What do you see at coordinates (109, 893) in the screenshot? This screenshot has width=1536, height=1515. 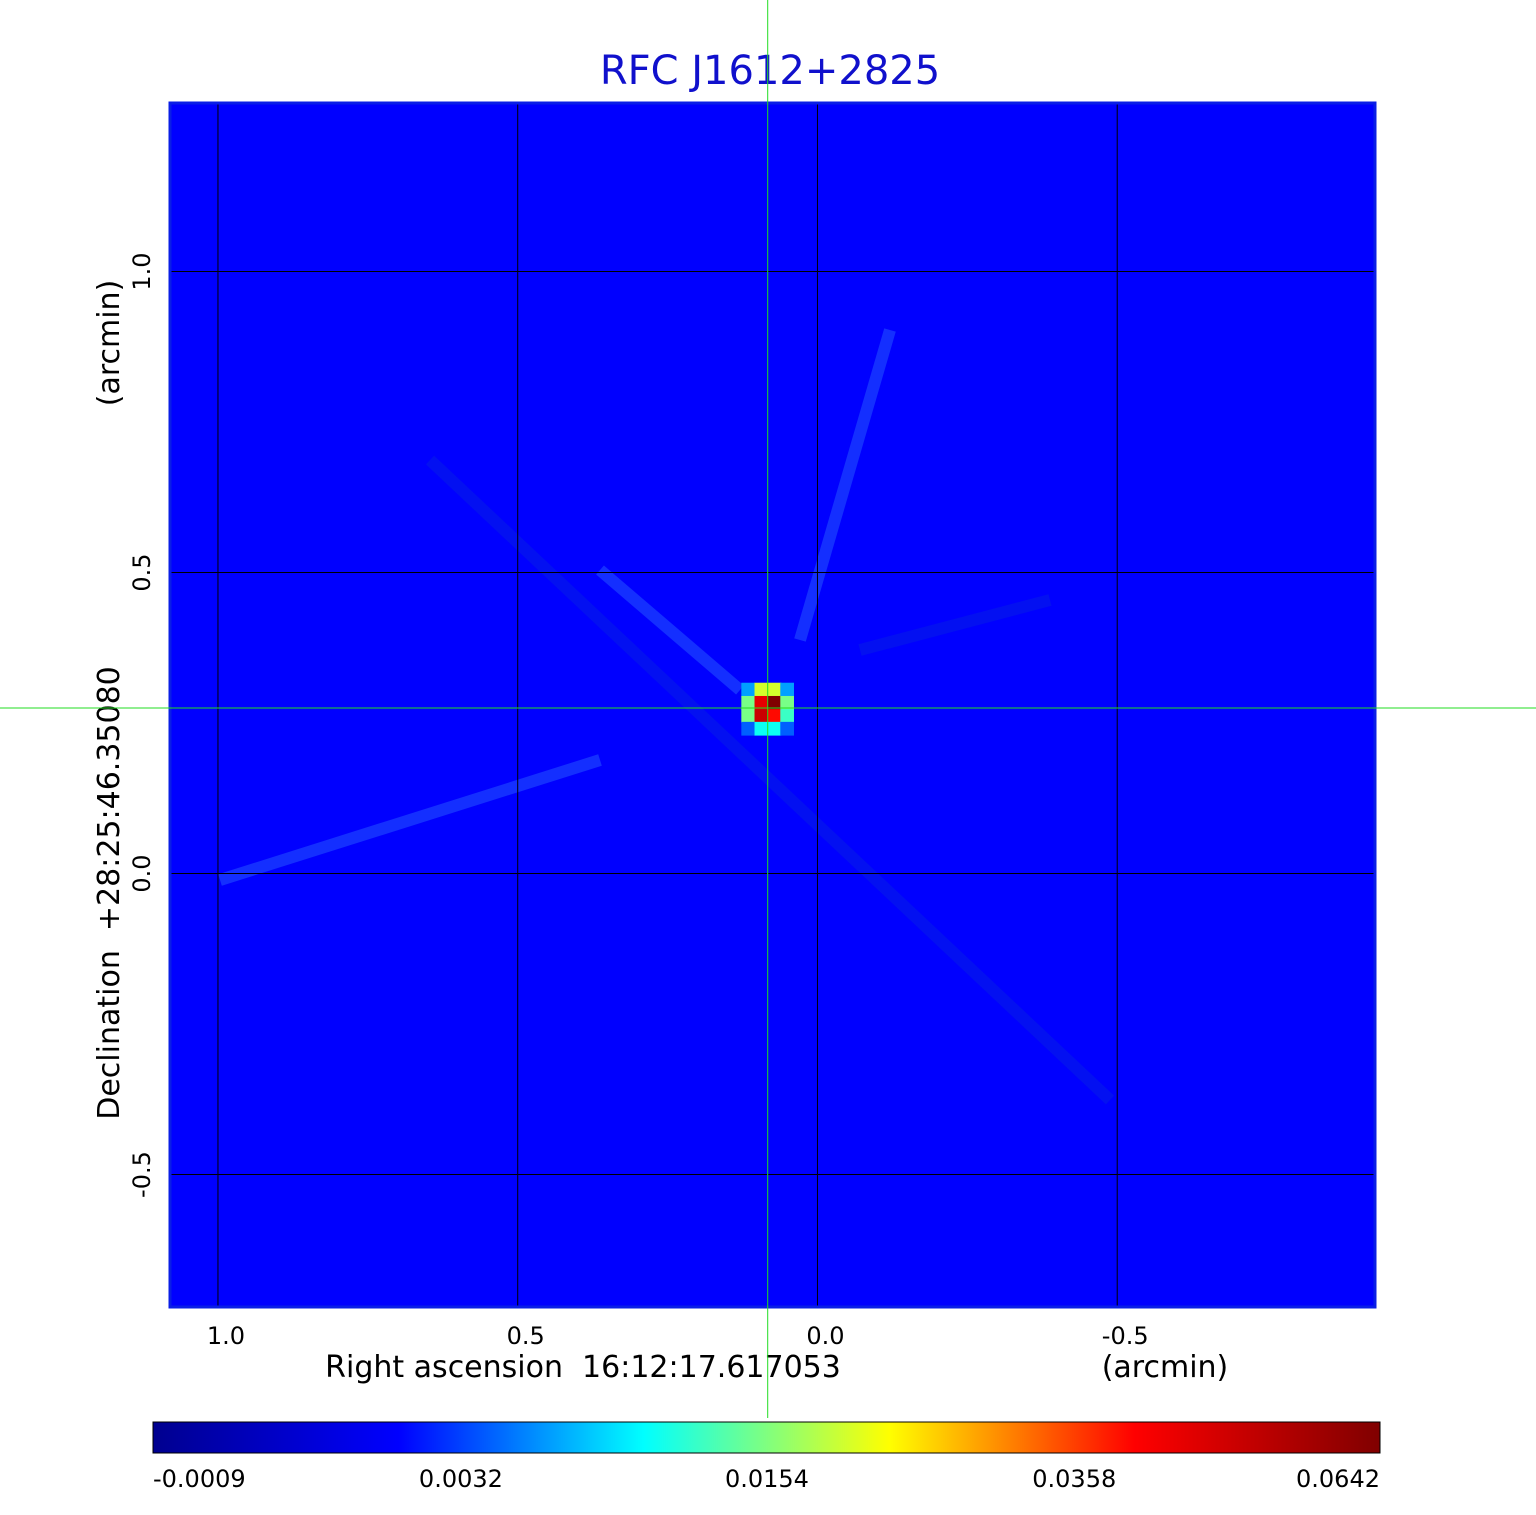 I see `y-axis-label: Declination +28:25:46.35080` at bounding box center [109, 893].